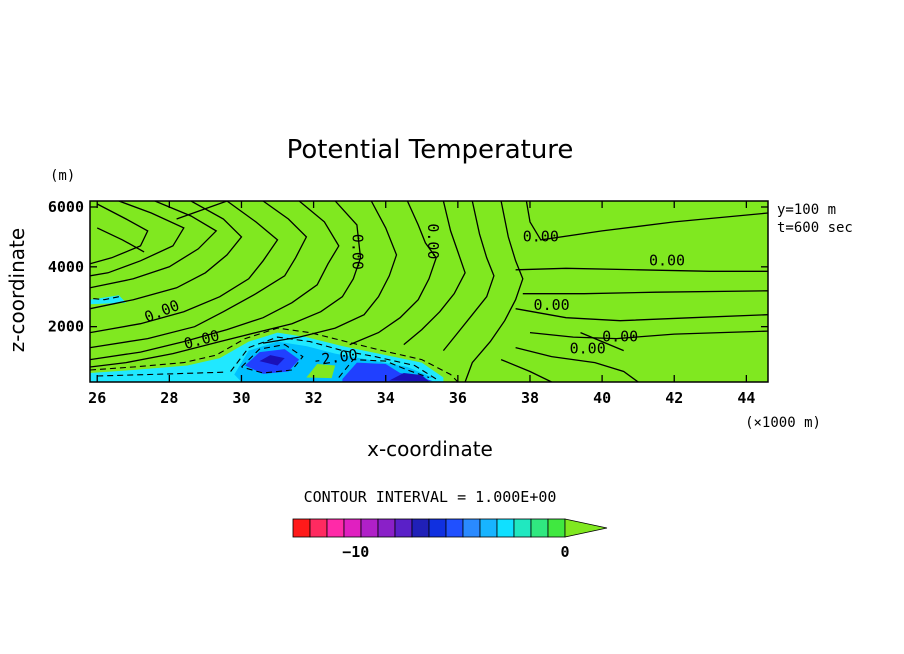 This screenshot has width=904, height=654. Describe the element at coordinates (564, 552) in the screenshot. I see `colorbar-tick-label: 0` at that location.